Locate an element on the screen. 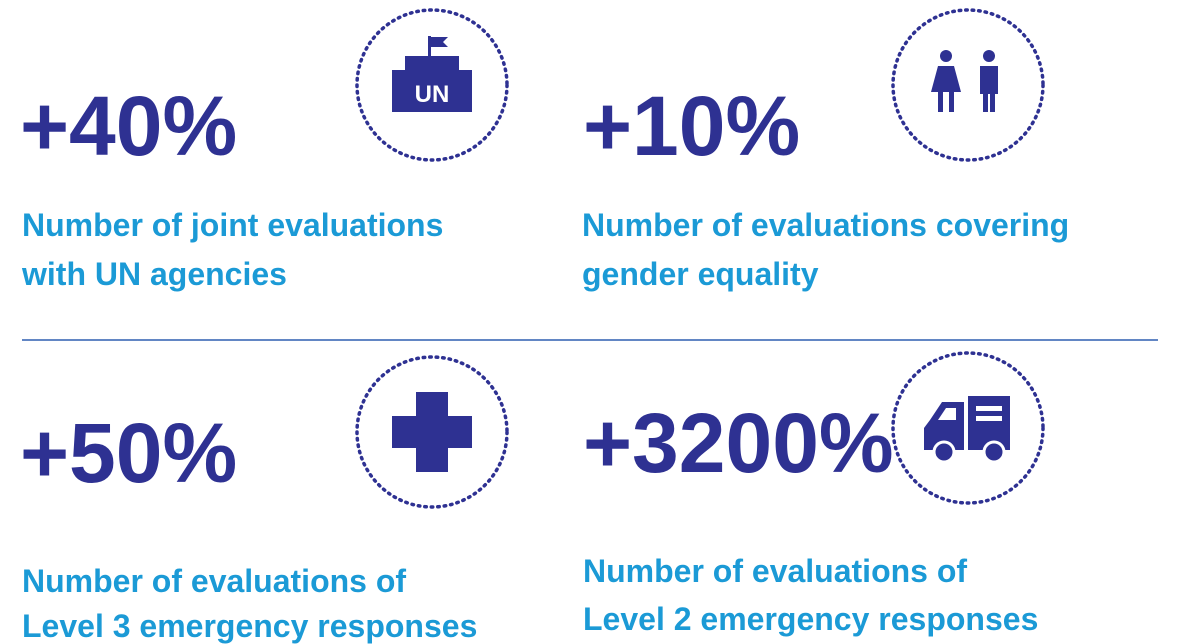 This screenshot has width=1179, height=644. stat-description: Number of evaluations covering is located at coordinates (825, 225).